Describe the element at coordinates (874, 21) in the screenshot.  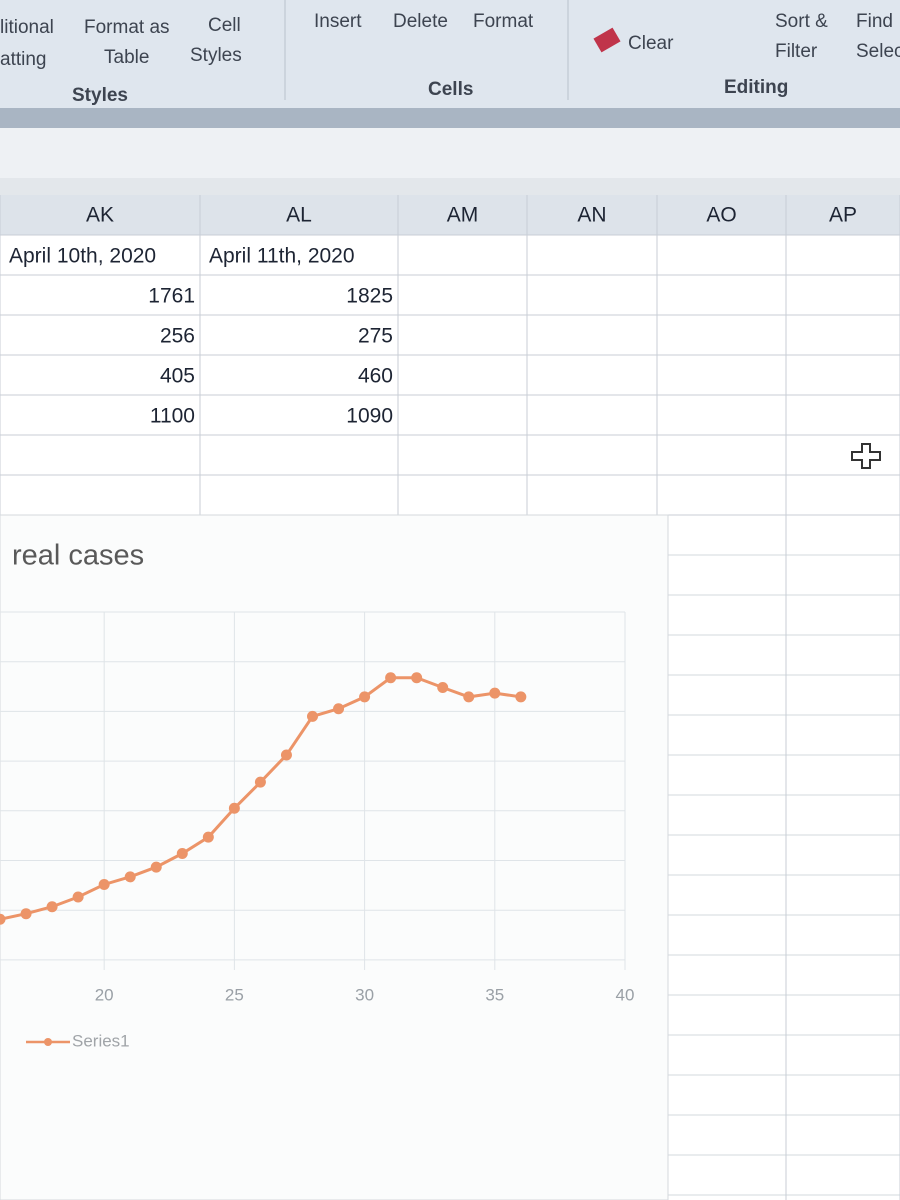
I see `ribbon-button: Find` at that location.